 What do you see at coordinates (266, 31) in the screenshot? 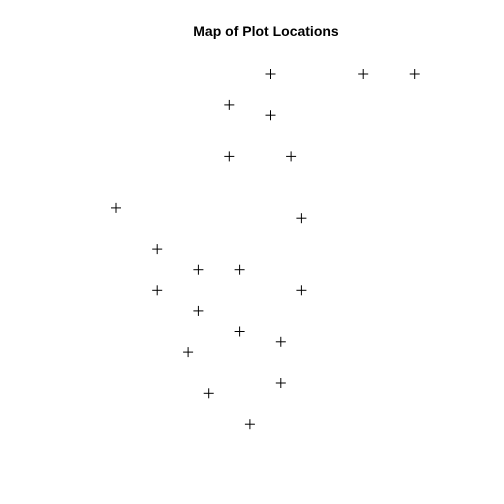
I see `chart-title: Map of Plot Locations` at bounding box center [266, 31].